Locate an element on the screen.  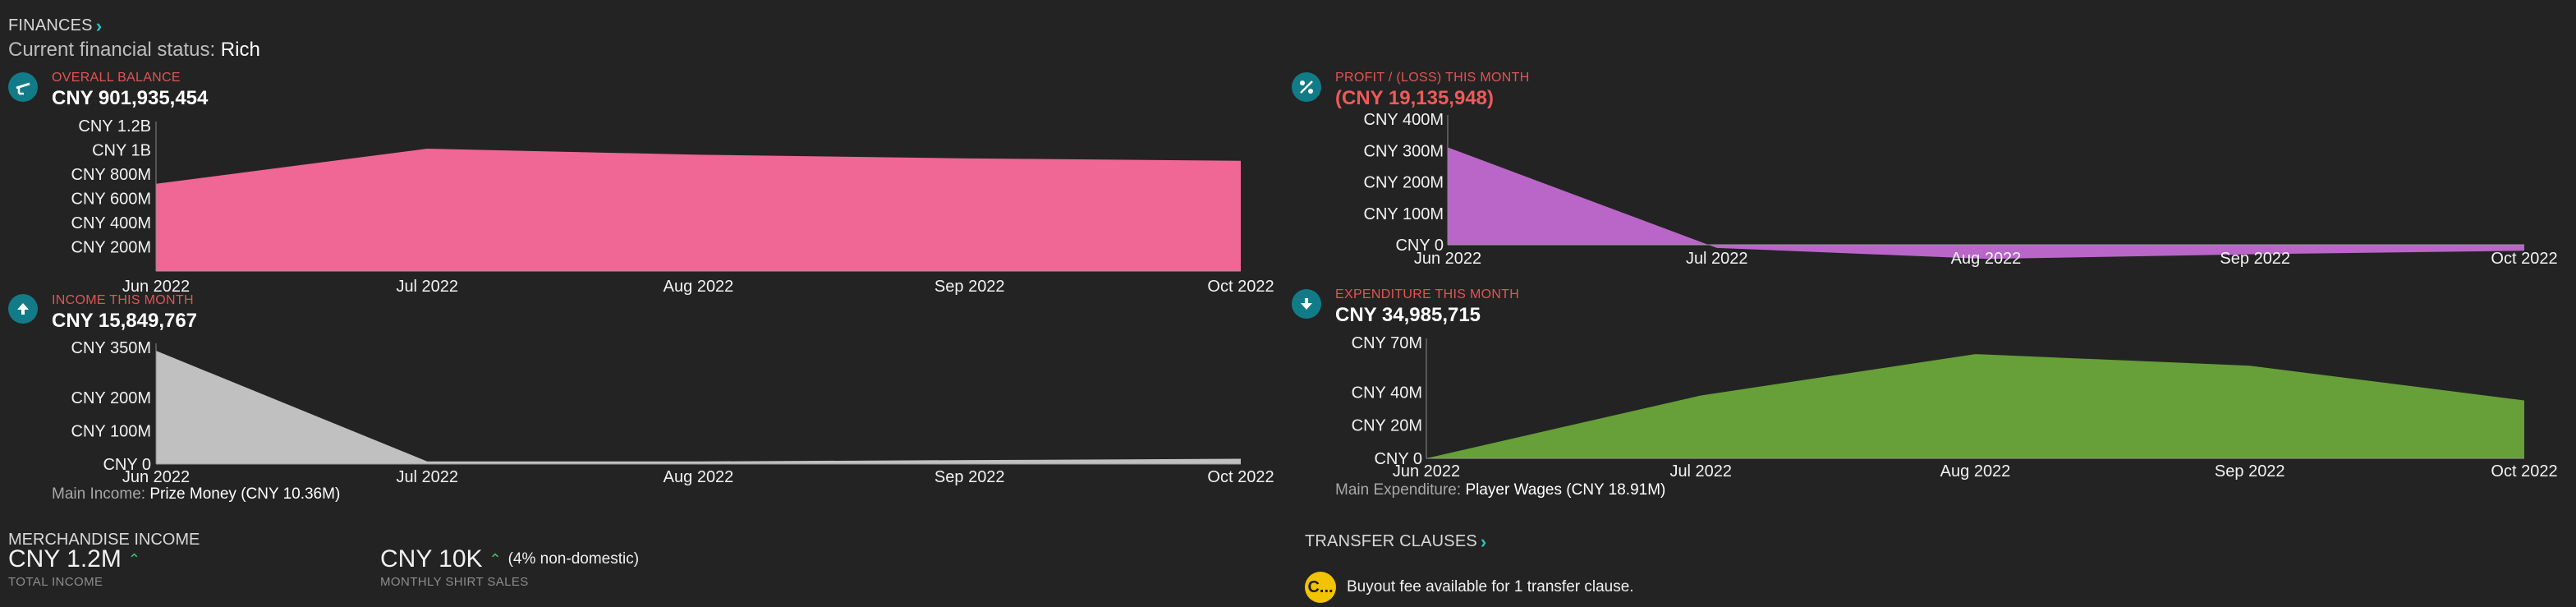
main-income-label: Main Income: is located at coordinates (99, 494).